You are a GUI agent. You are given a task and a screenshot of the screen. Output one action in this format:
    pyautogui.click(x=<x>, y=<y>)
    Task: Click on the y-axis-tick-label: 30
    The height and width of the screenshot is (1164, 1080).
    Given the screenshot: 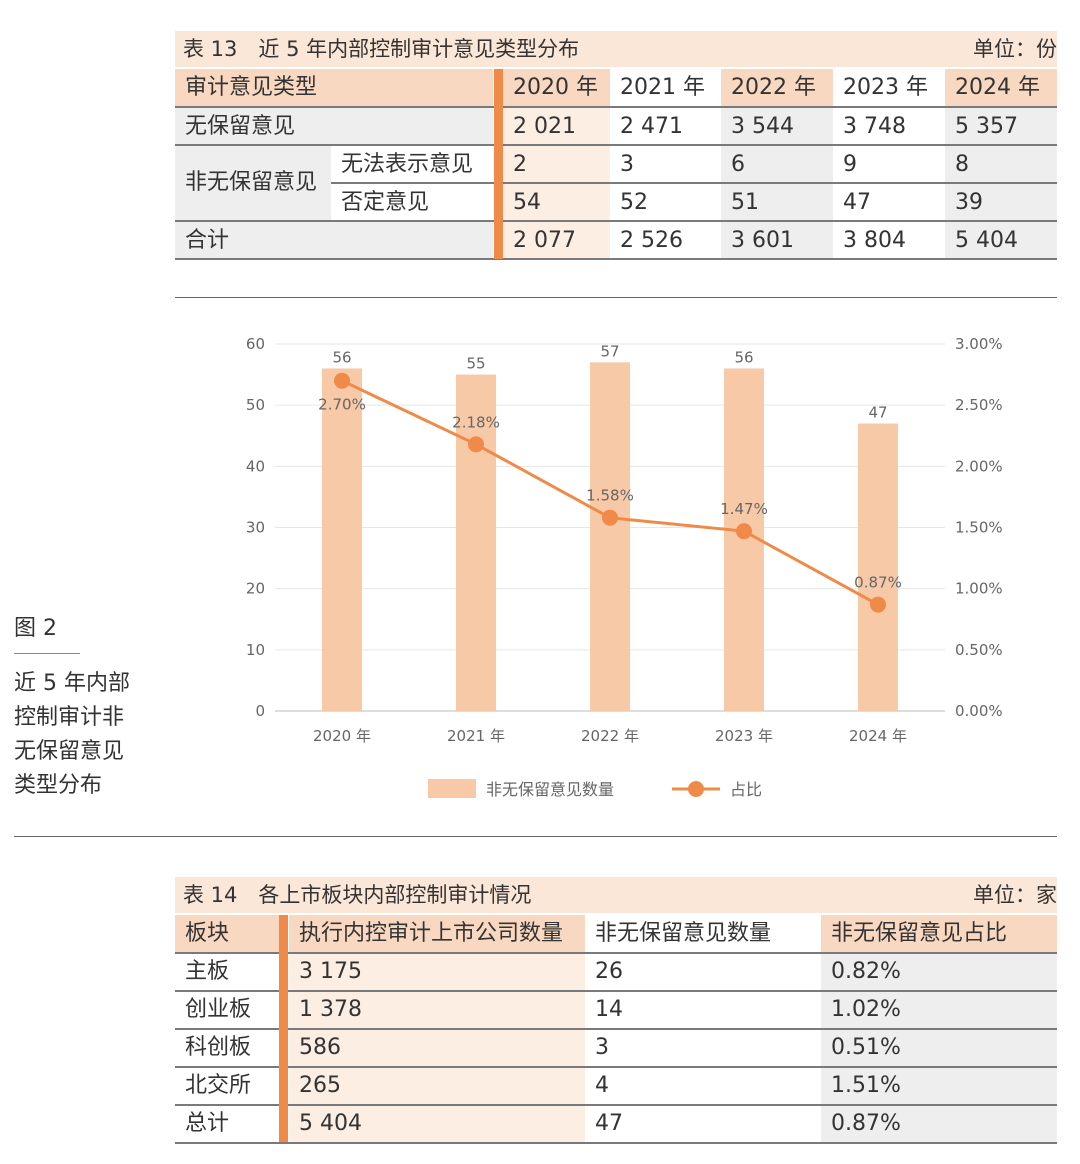 What is the action you would take?
    pyautogui.click(x=255, y=528)
    